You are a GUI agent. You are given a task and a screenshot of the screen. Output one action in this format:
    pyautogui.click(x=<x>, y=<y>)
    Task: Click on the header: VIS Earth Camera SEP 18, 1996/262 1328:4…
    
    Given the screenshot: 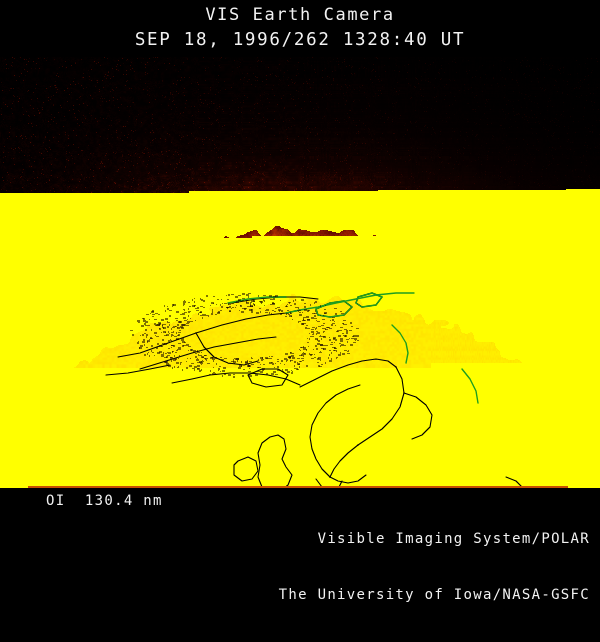 What is the action you would take?
    pyautogui.click(x=300, y=28)
    